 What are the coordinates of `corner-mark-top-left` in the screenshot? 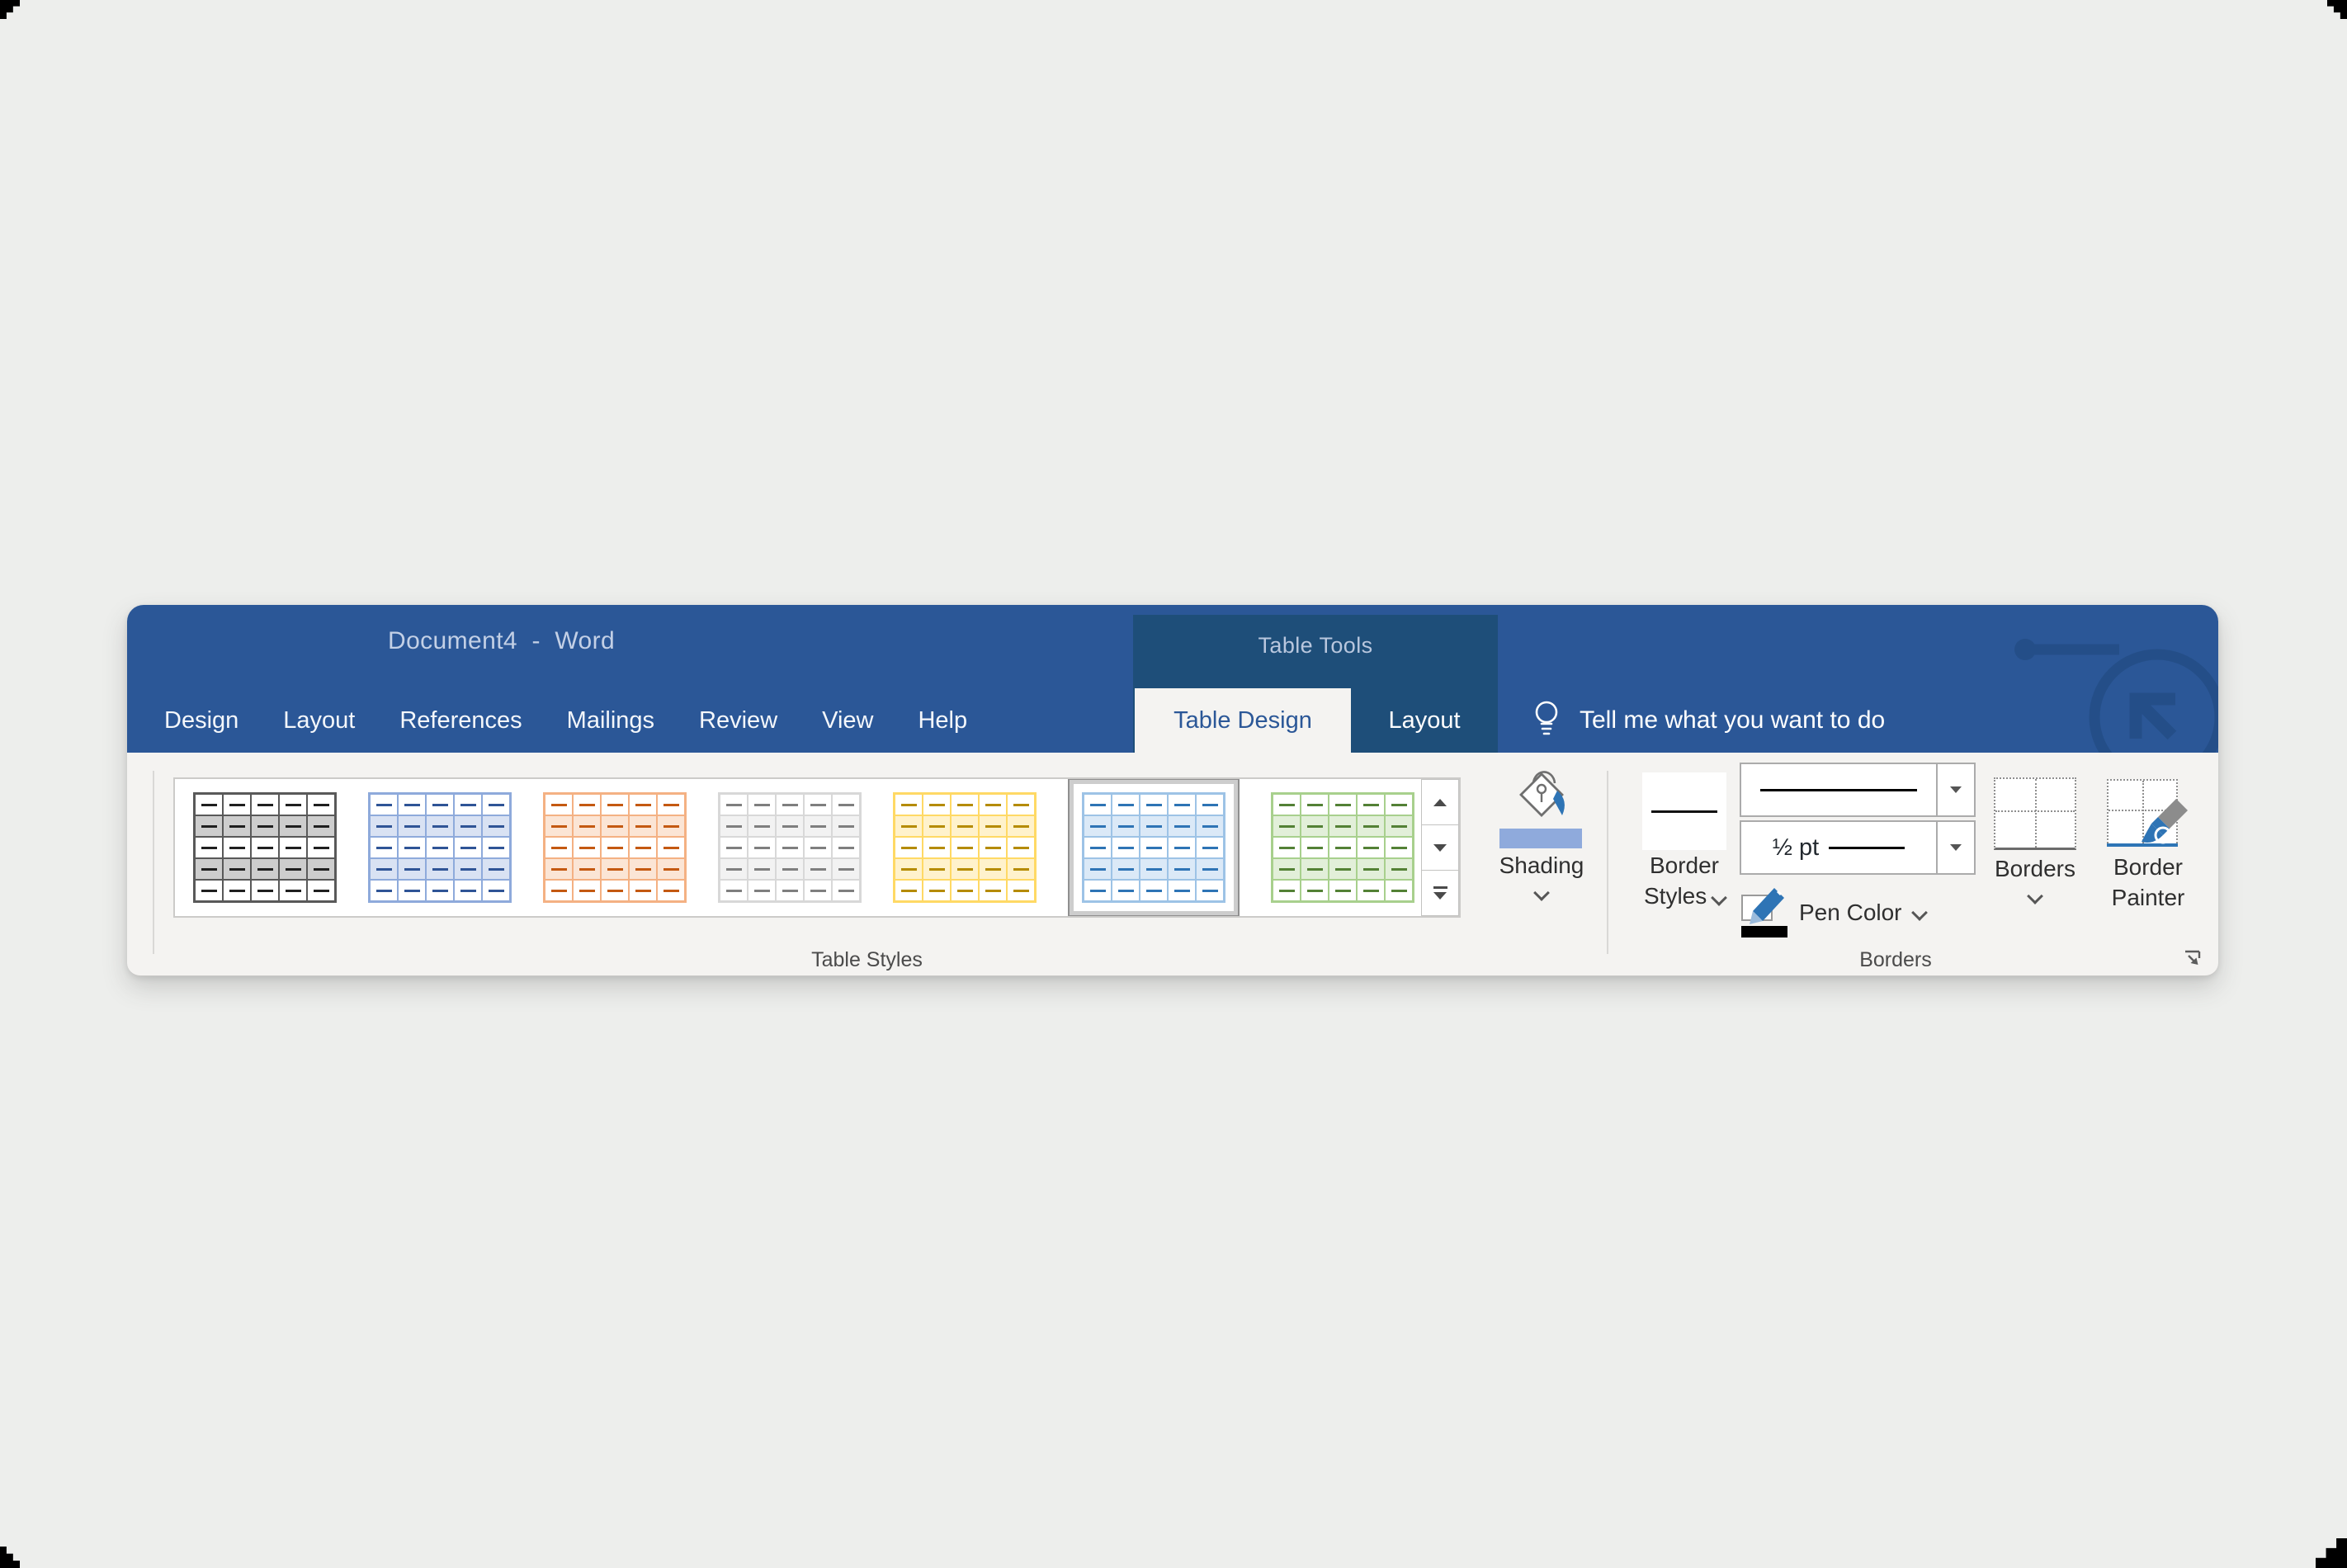 It's located at (10, 9).